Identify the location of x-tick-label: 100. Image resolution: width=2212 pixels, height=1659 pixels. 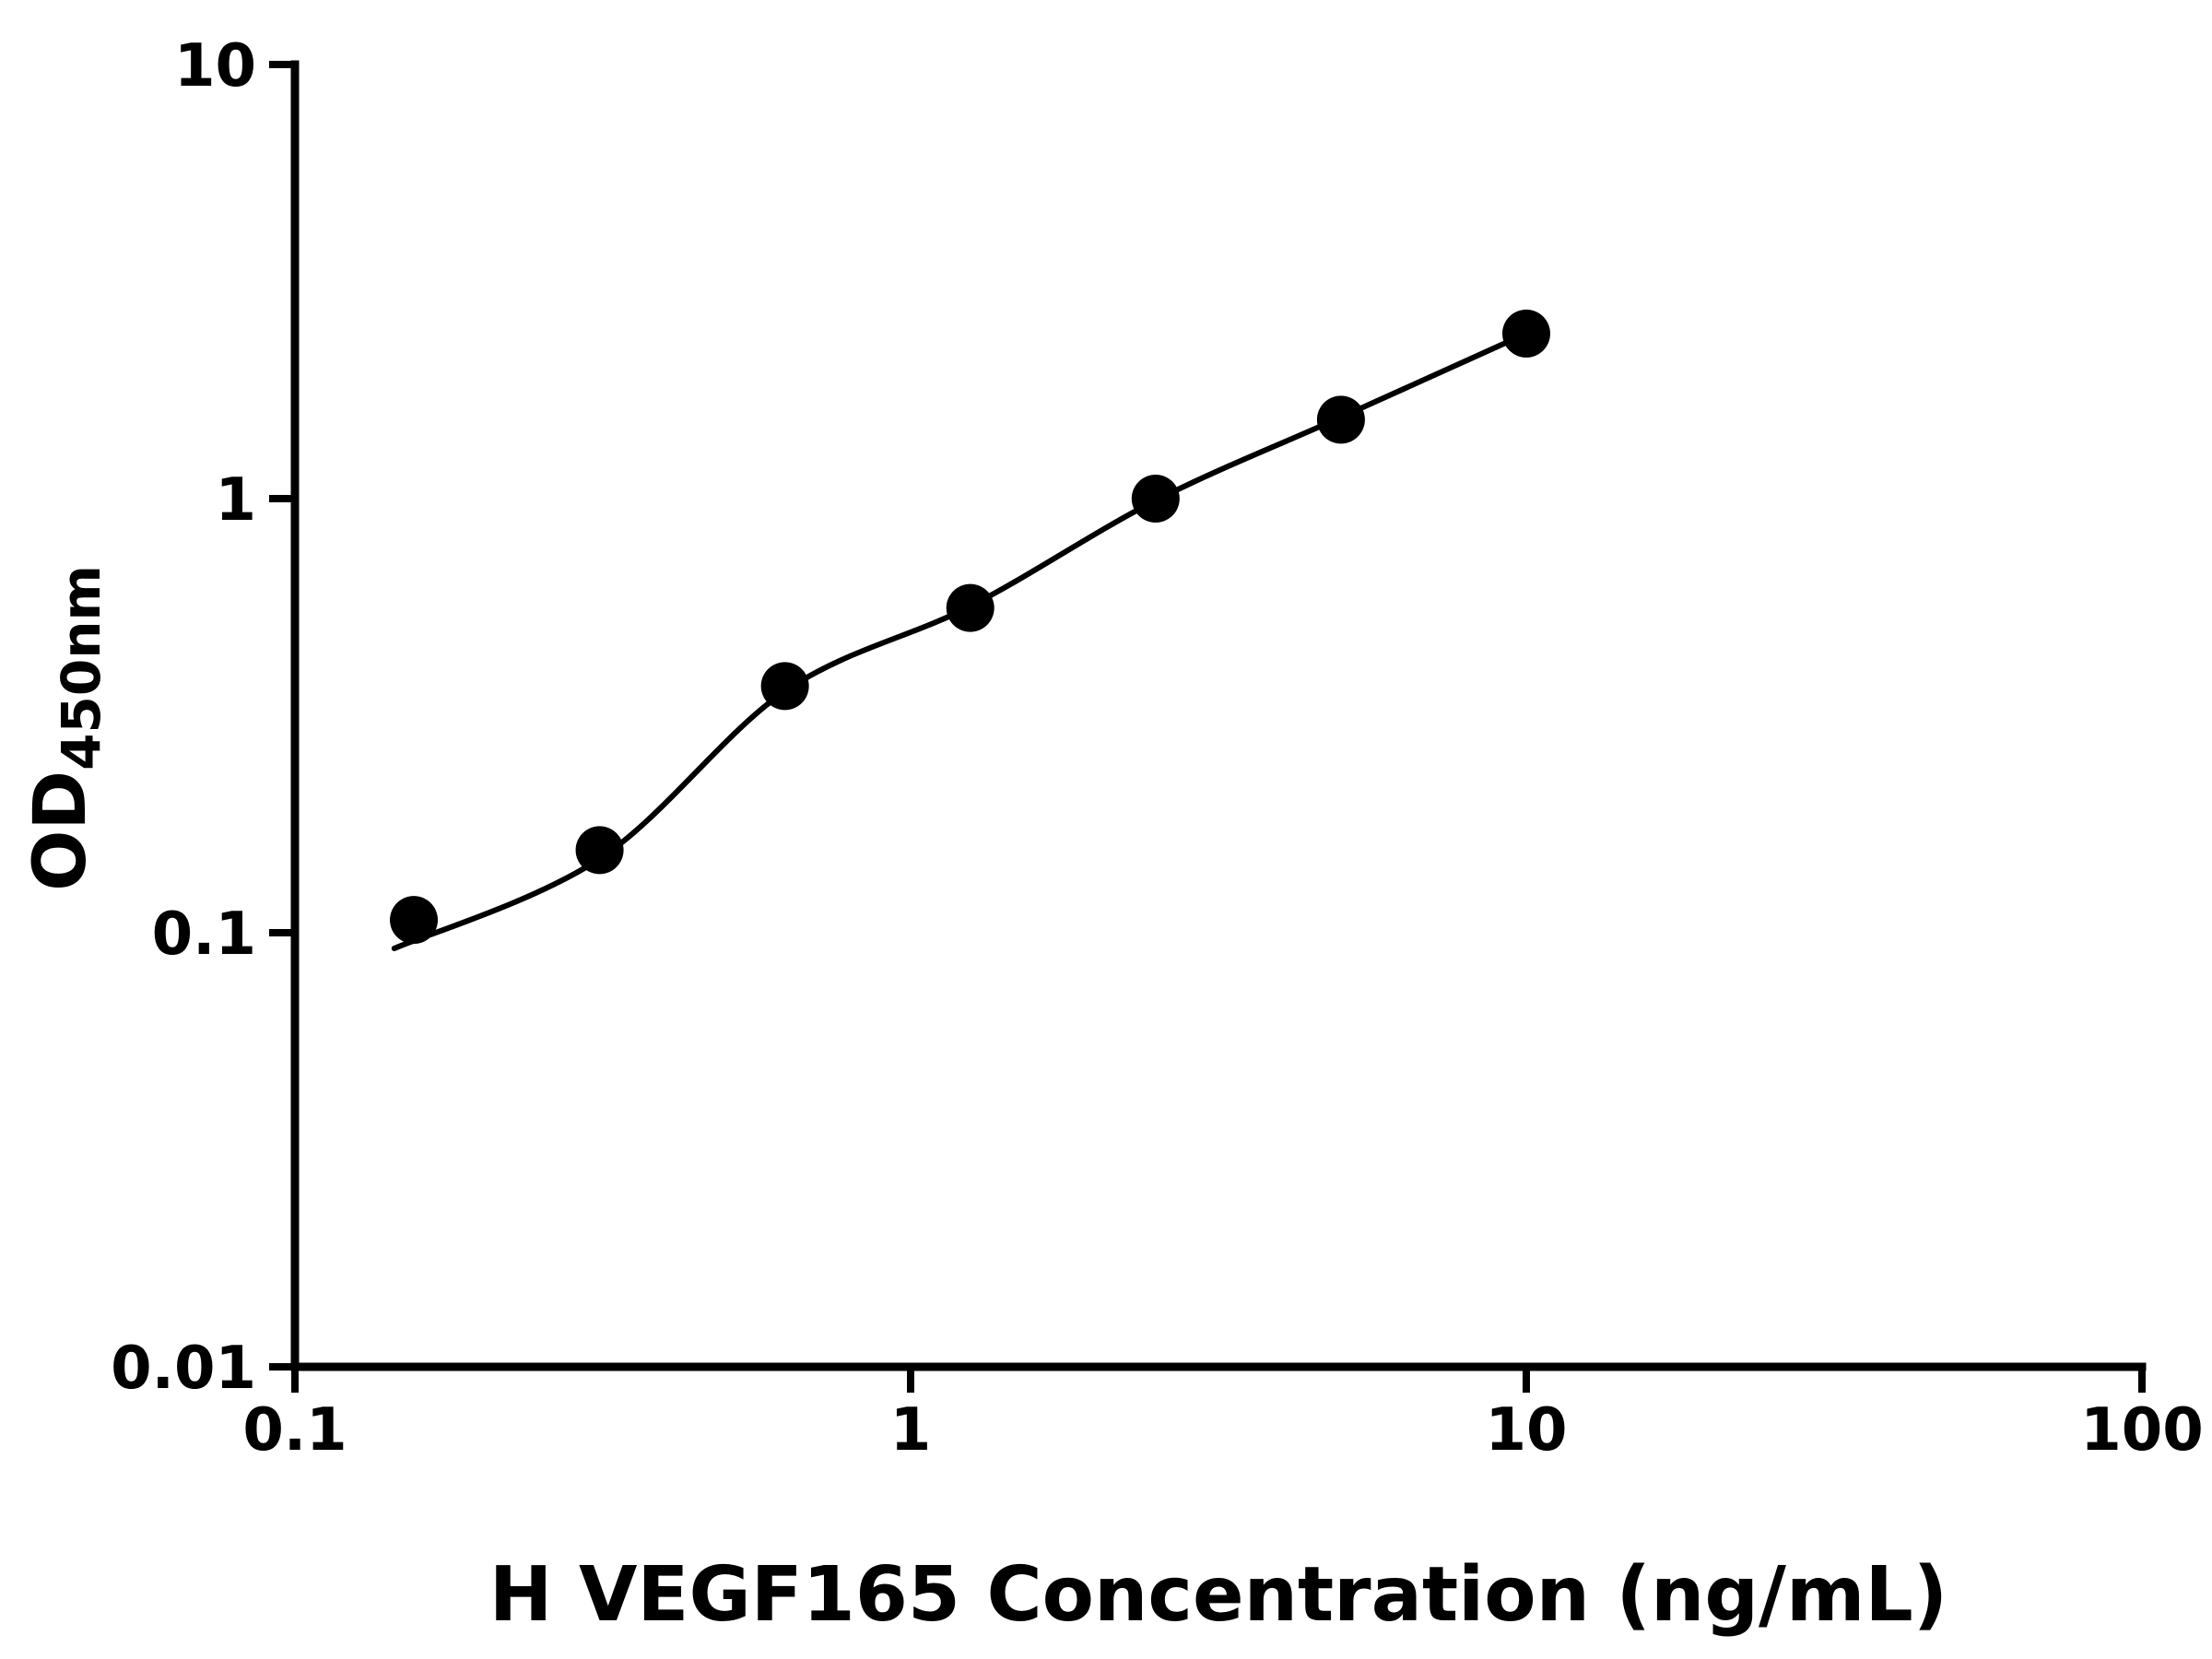
(2142, 1430).